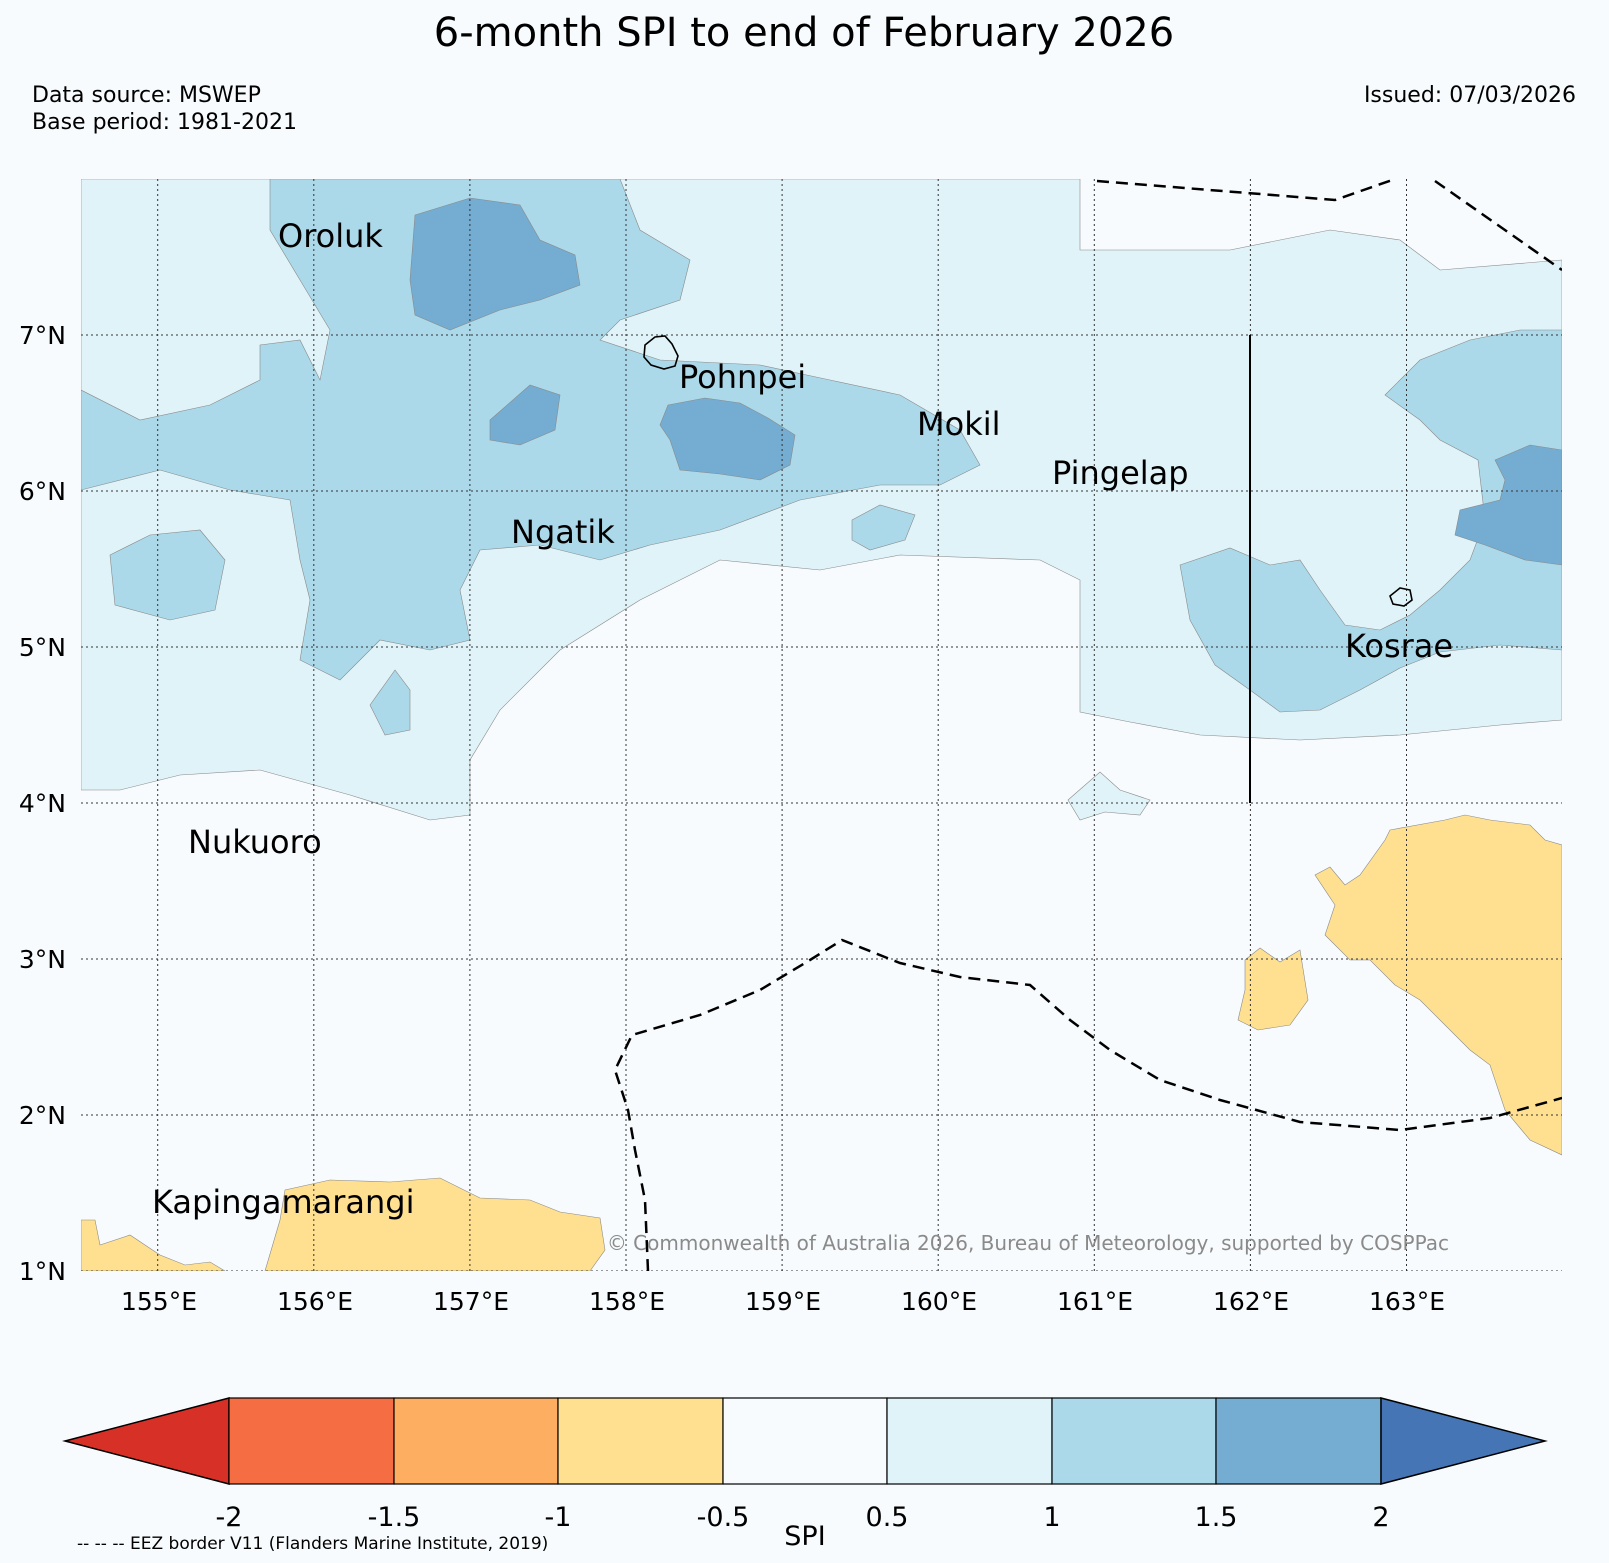  I want to click on lon-label-160e: 160°E, so click(939, 1301).